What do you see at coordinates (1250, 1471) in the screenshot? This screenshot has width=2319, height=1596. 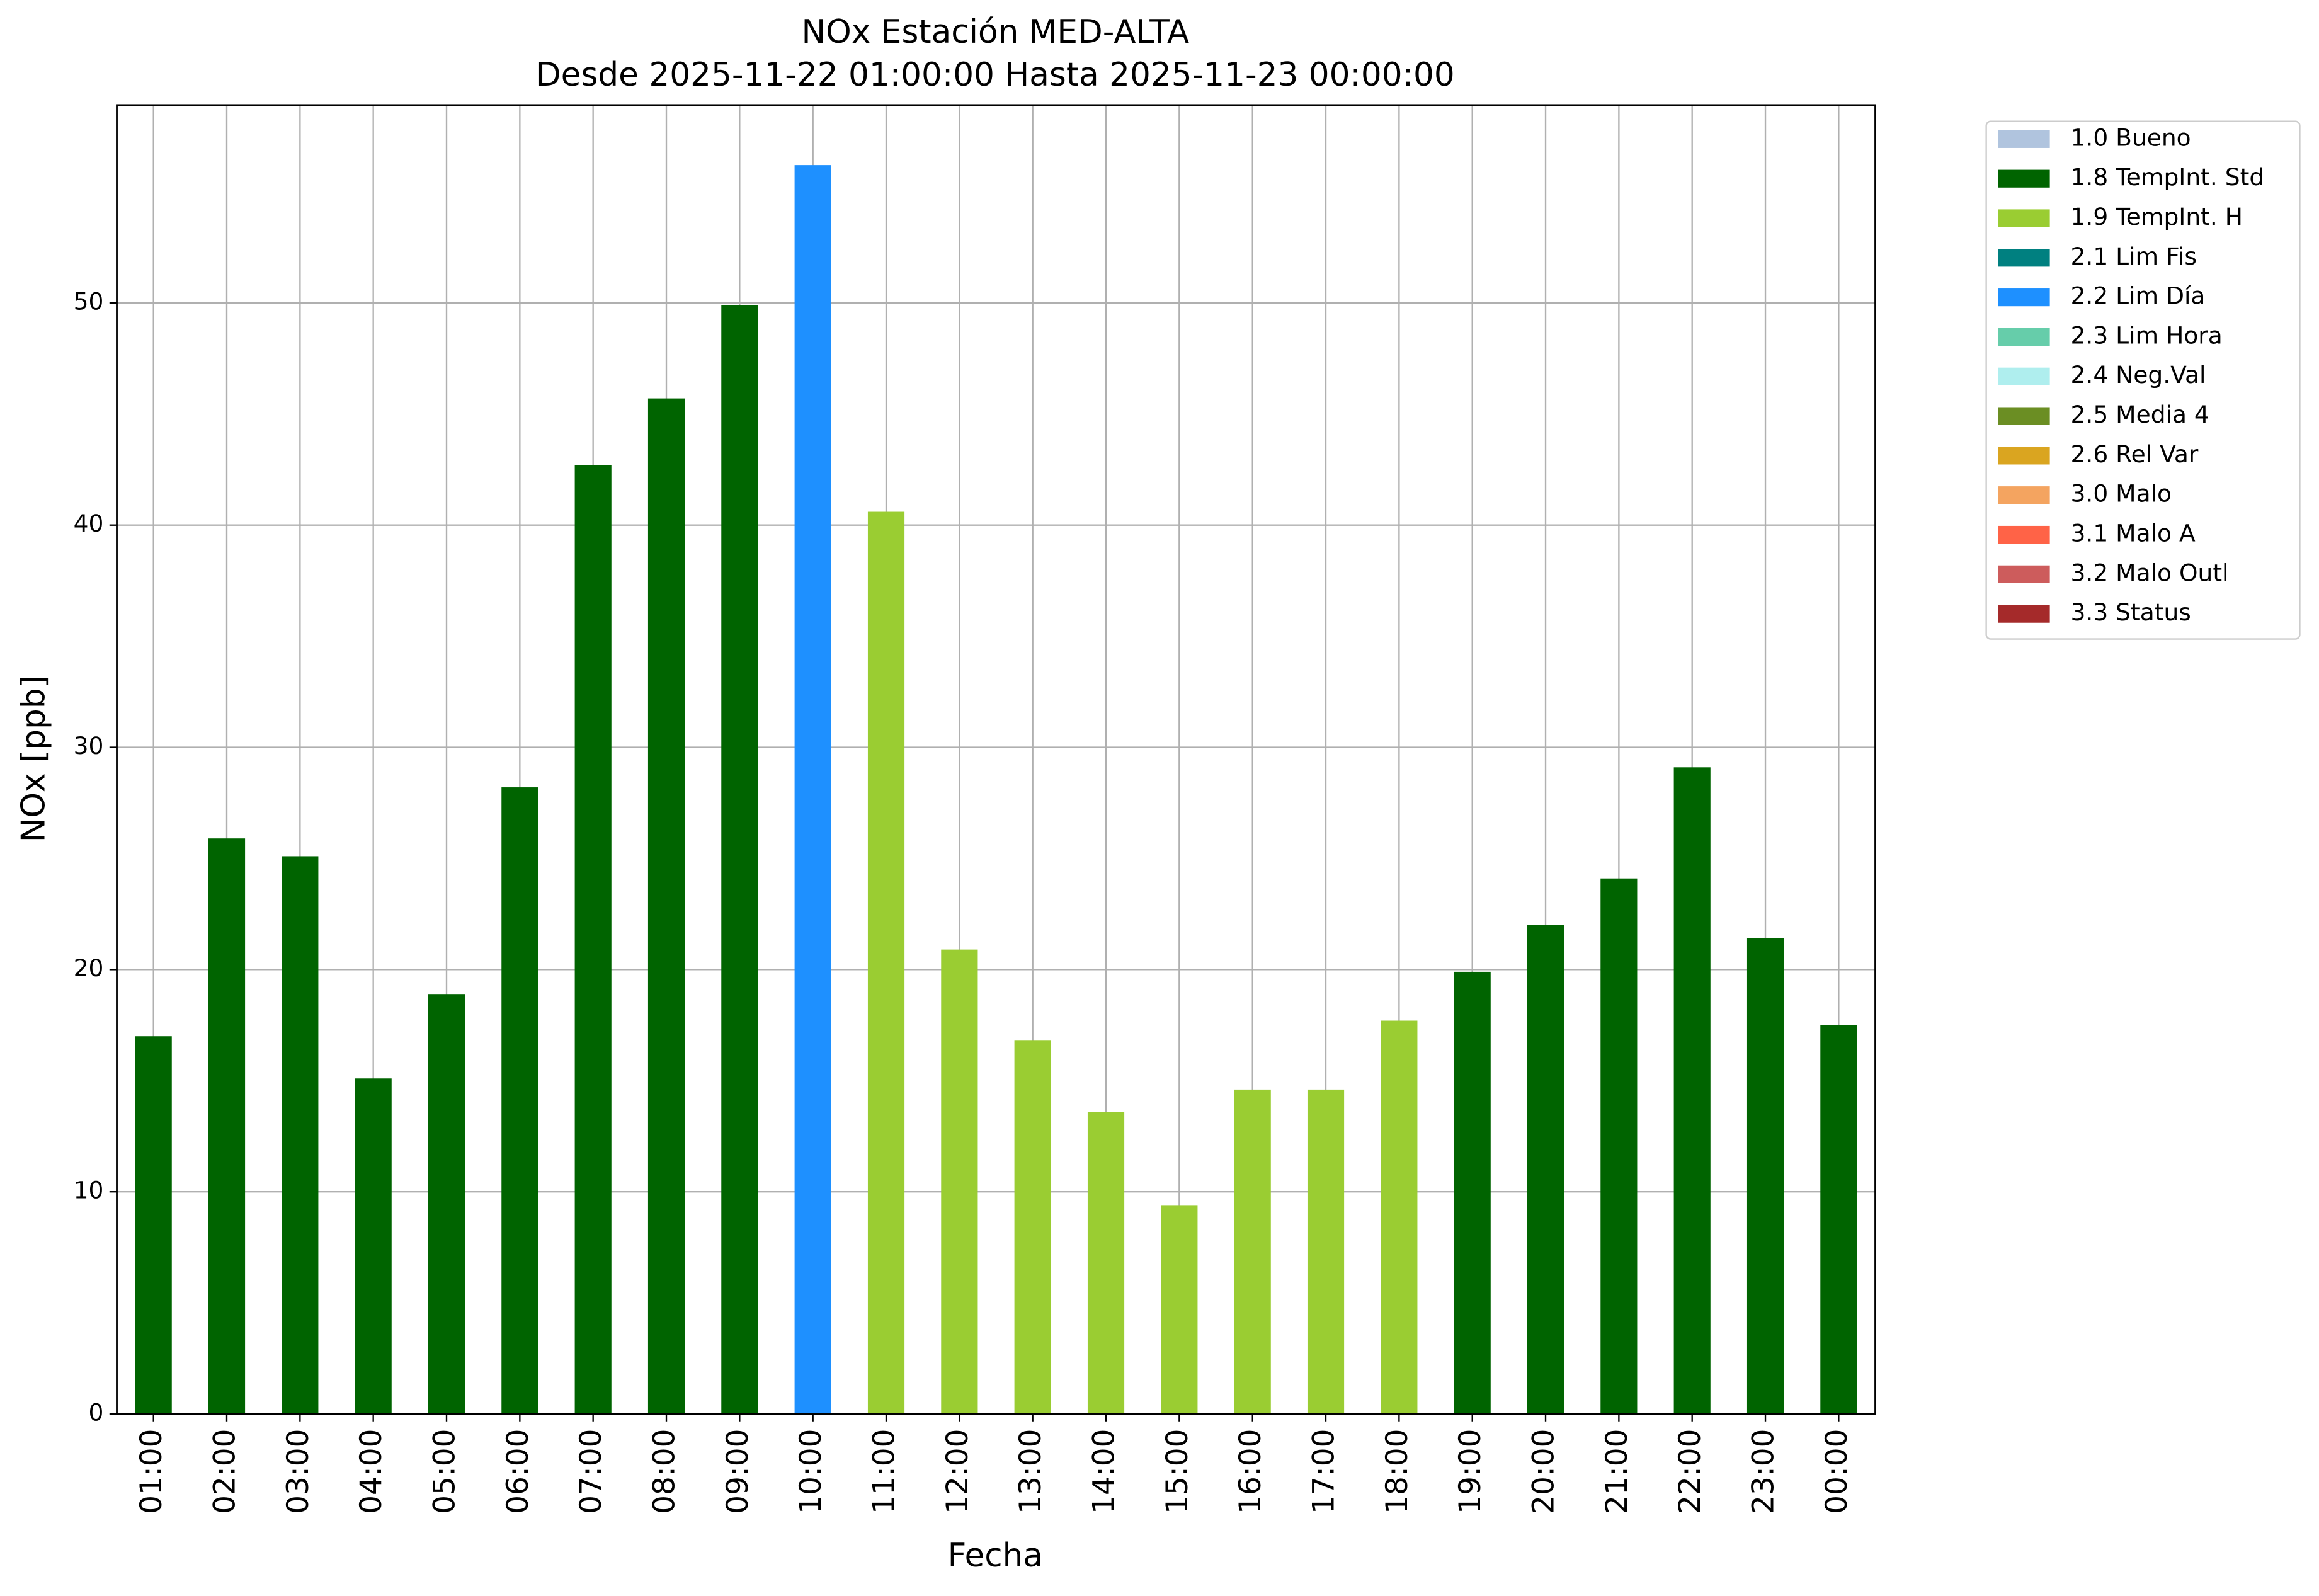 I see `x-tick-label: 16:00` at bounding box center [1250, 1471].